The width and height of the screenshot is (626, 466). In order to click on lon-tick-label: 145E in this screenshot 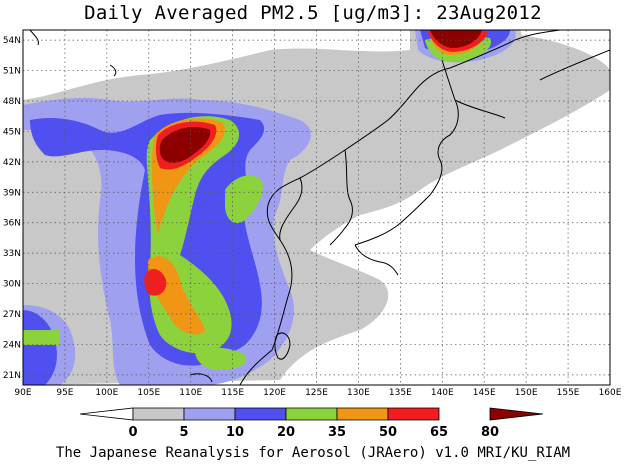, I will do `click(484, 393)`.